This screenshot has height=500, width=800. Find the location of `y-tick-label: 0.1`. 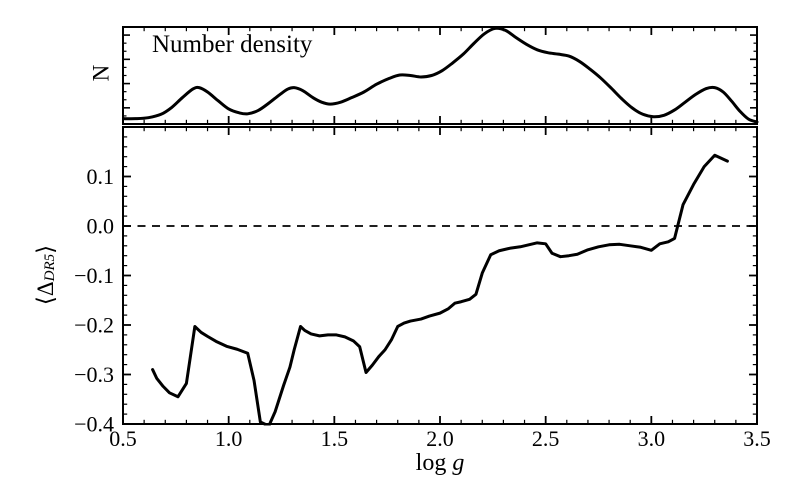

y-tick-label: 0.1 is located at coordinates (101, 176).